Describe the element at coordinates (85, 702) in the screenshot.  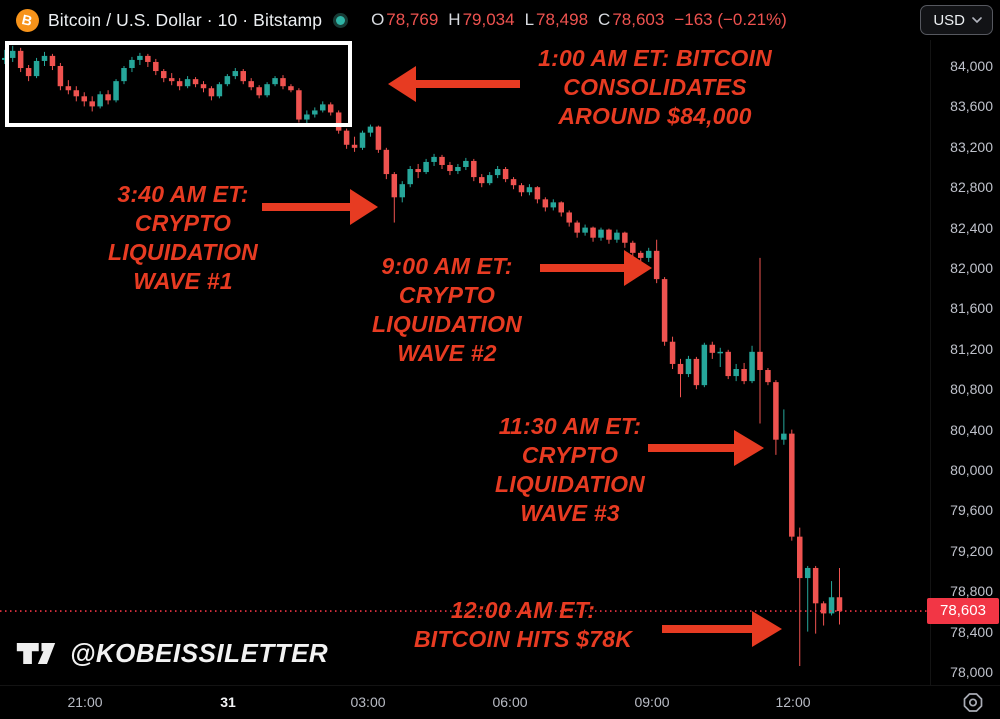
I see `time-tick-label: 21:00` at that location.